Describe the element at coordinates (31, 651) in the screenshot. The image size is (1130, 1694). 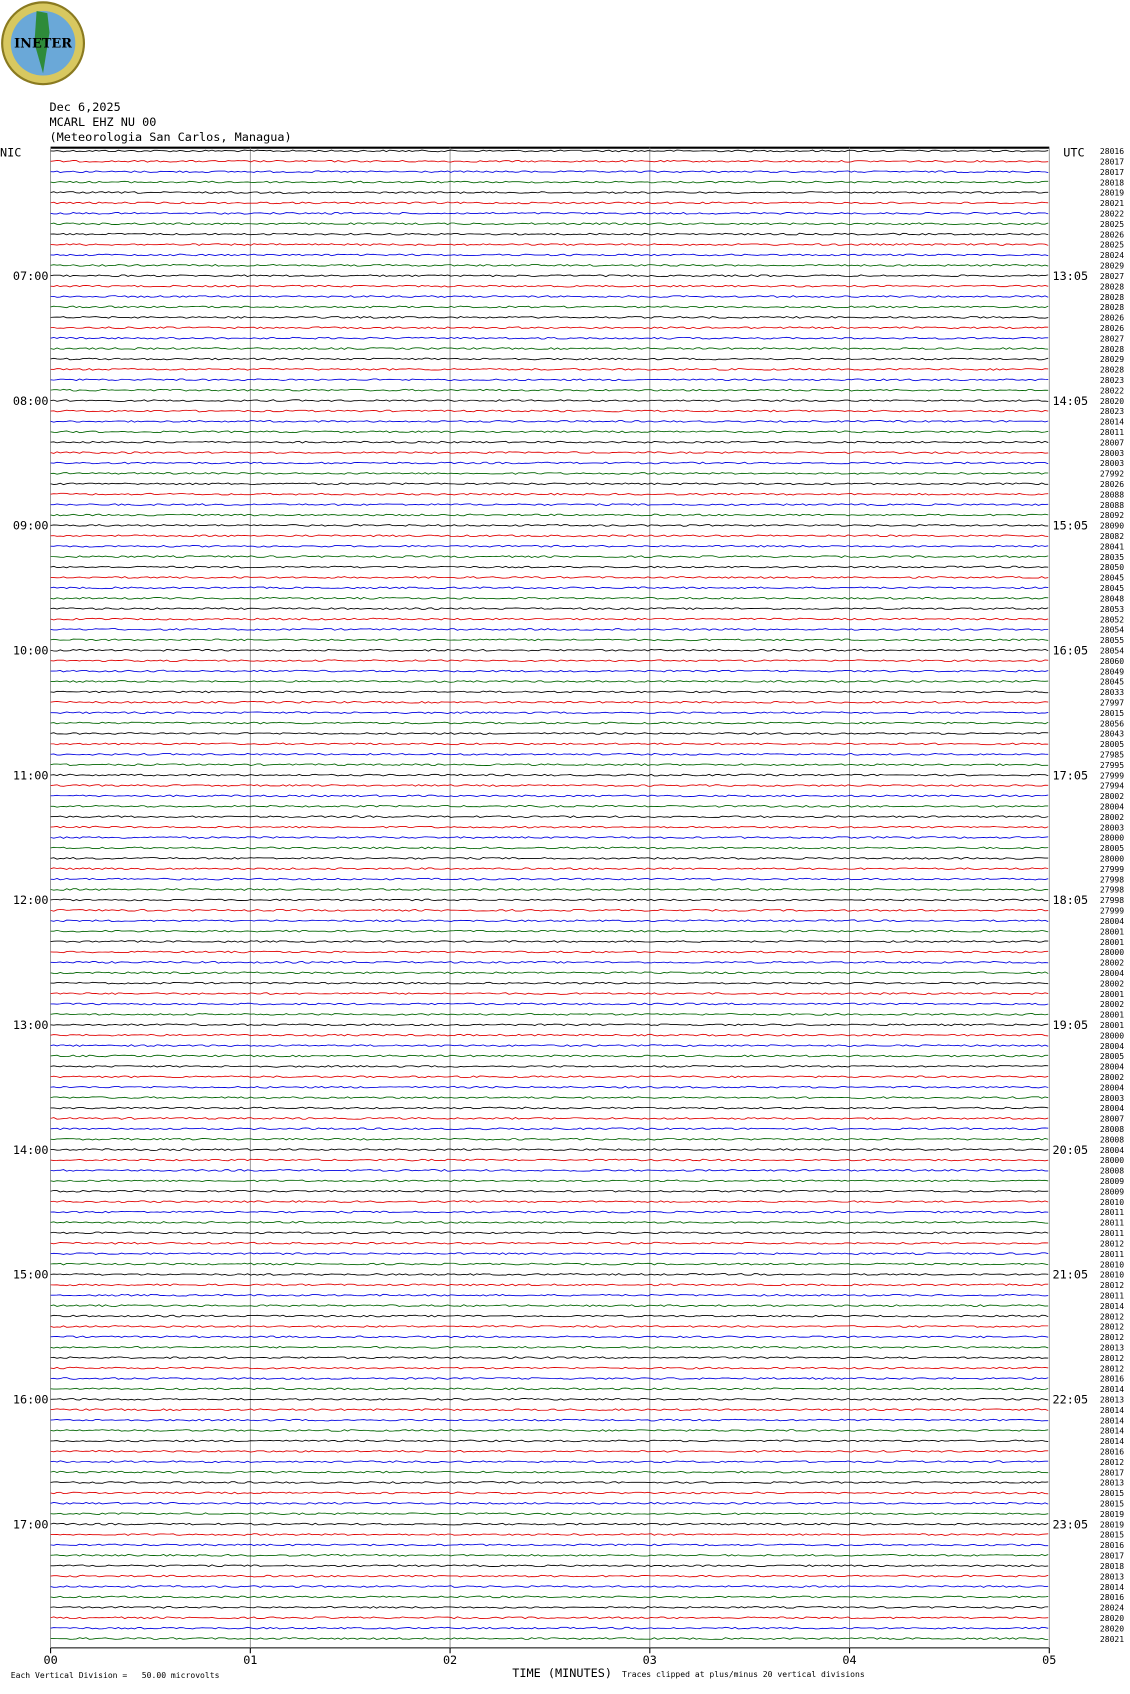
I see `left-hour: 10:00` at that location.